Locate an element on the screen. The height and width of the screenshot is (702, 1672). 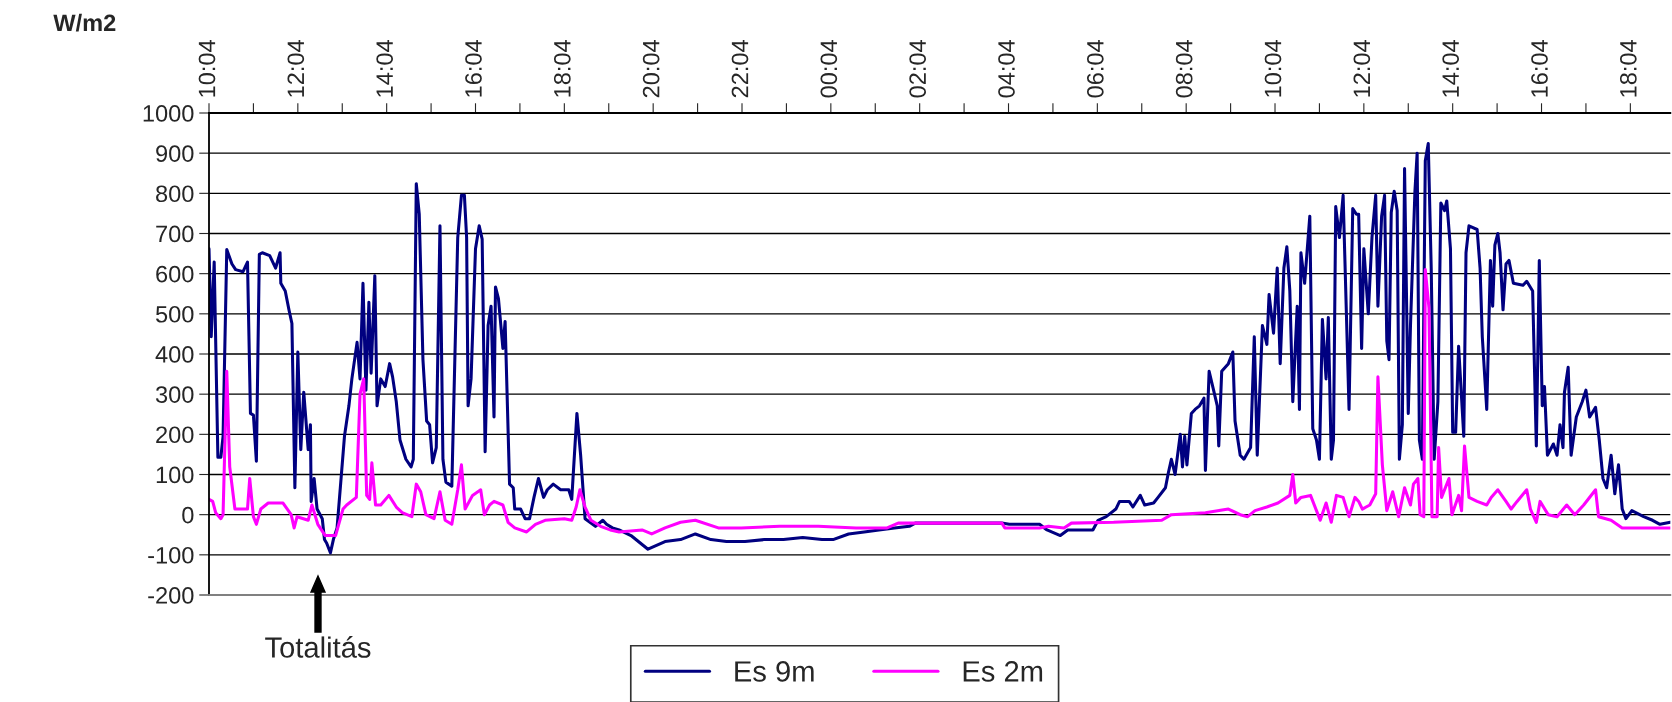
y-tick-label: 1000 is located at coordinates (168, 113).